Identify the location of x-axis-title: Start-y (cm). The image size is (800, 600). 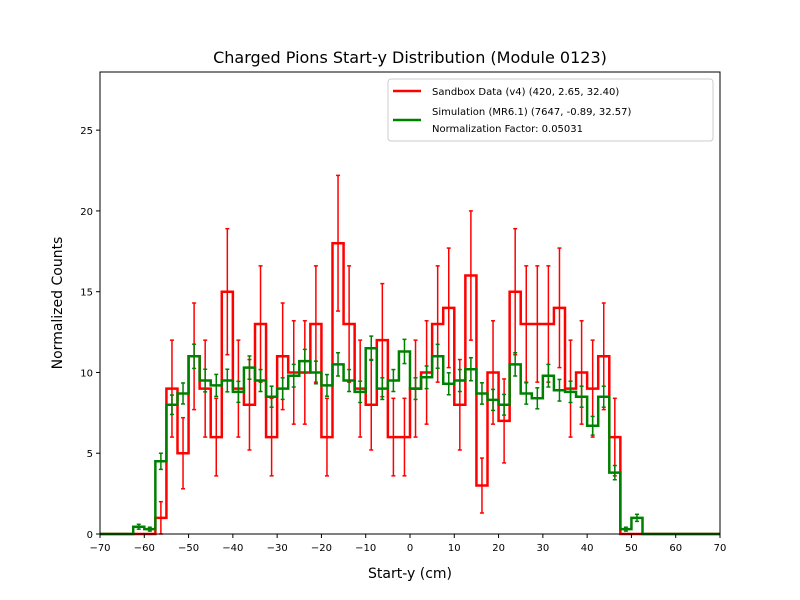
(410, 574).